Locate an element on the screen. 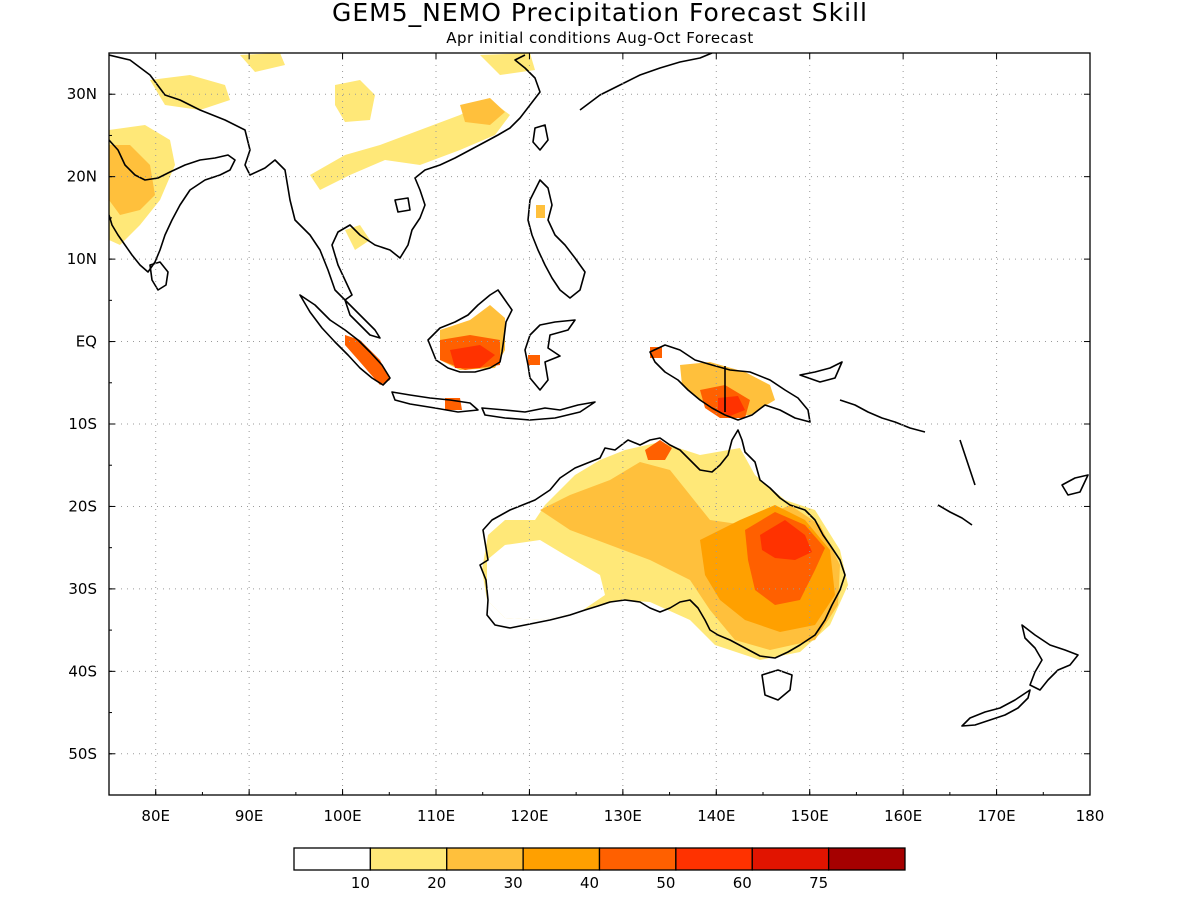 The width and height of the screenshot is (1200, 900). skill-region-north-china is located at coordinates (507, 64).